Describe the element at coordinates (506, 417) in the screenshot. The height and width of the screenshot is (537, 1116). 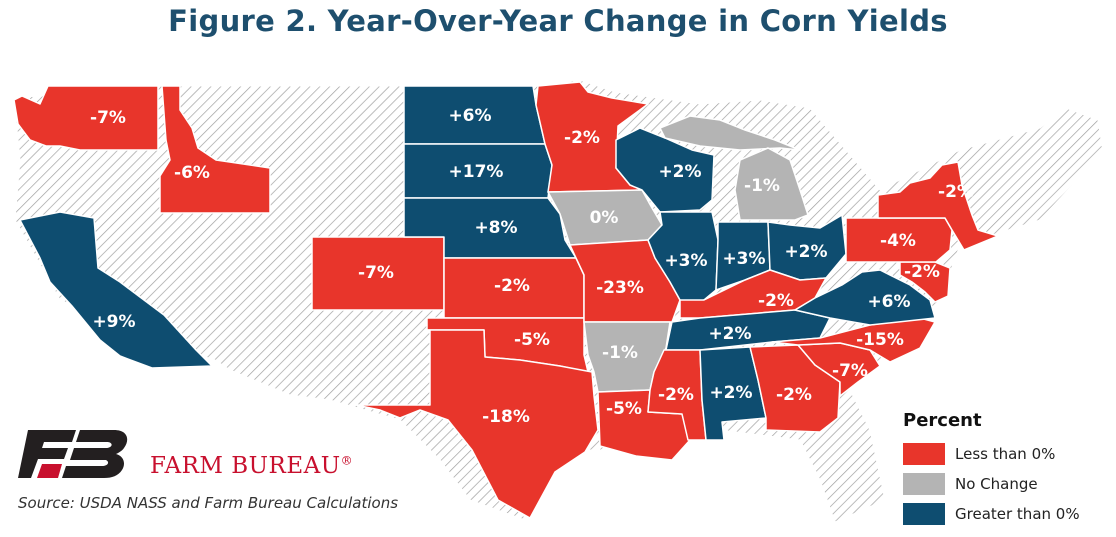
I see `label-TX: -18%` at that location.